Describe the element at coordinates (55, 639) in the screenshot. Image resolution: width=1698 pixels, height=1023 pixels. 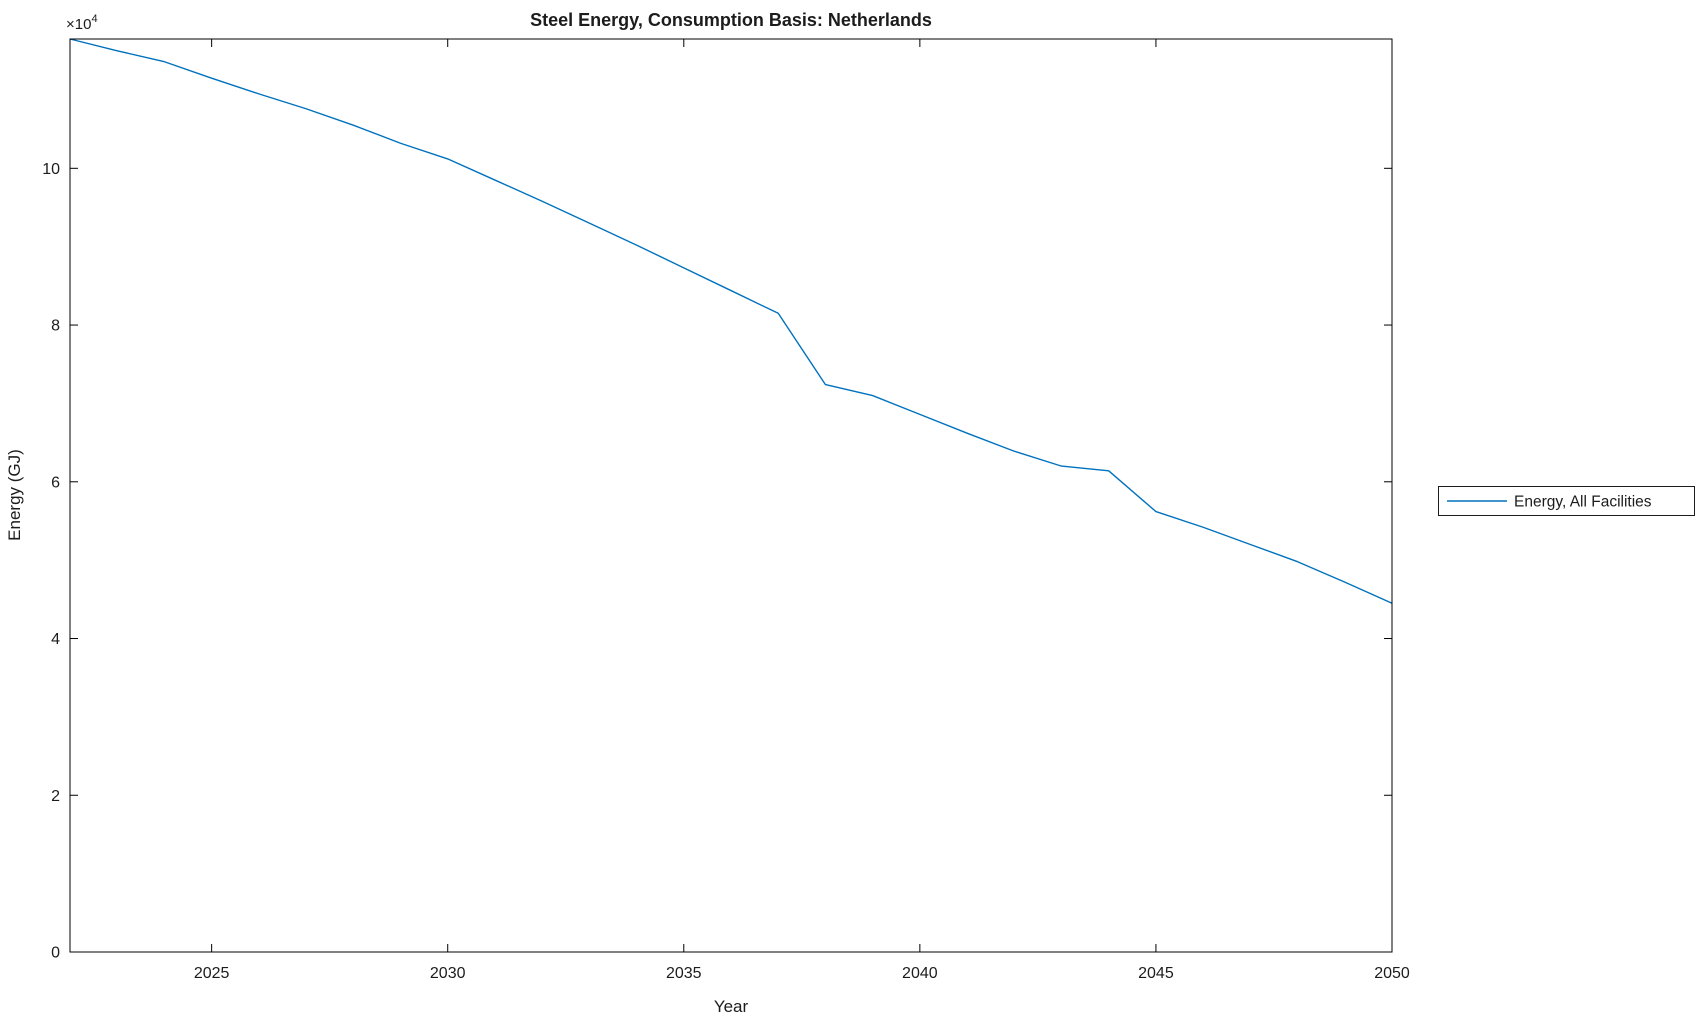
I see `y-tick-label: 4` at that location.